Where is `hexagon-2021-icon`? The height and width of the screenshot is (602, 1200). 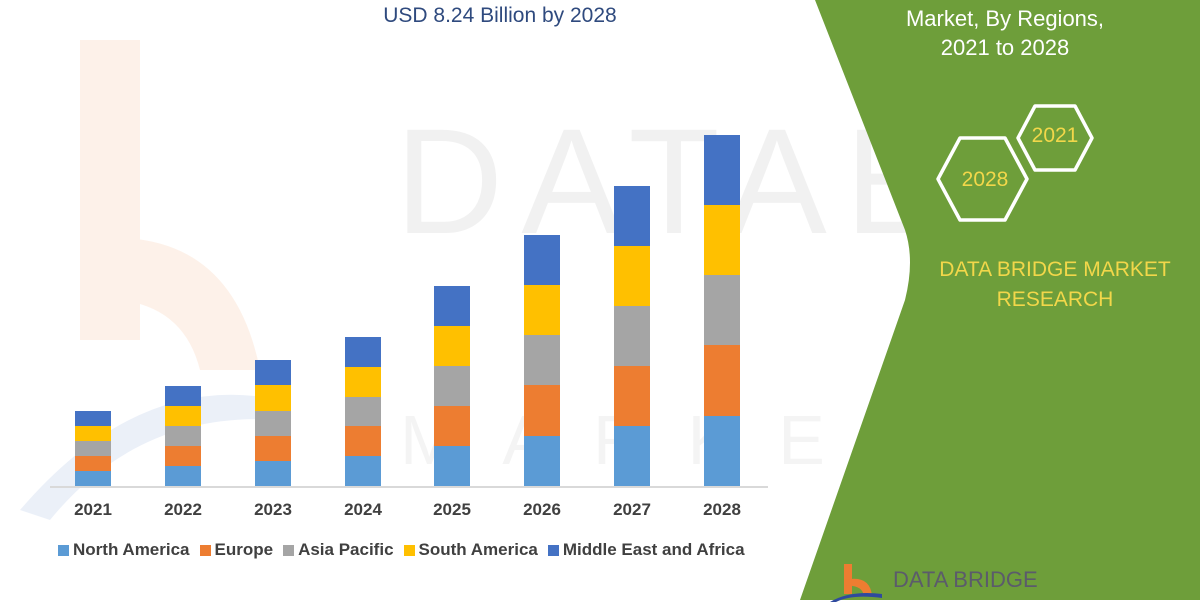 hexagon-2021-icon is located at coordinates (1055, 138).